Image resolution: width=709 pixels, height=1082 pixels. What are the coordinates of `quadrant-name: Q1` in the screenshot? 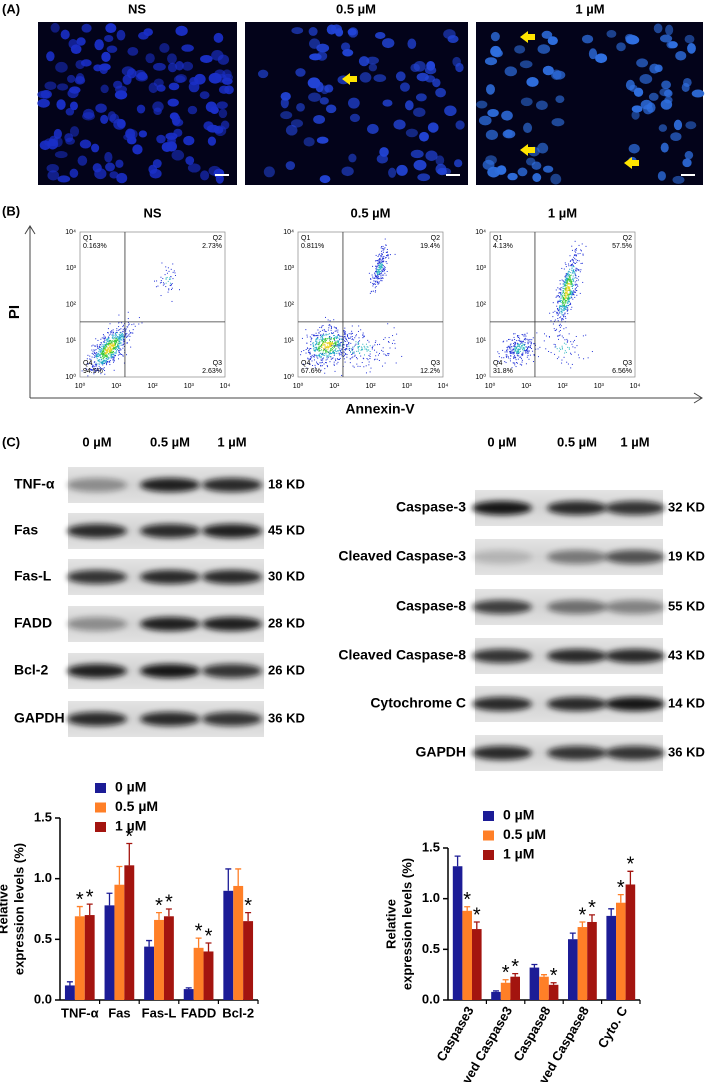 It's located at (87, 238).